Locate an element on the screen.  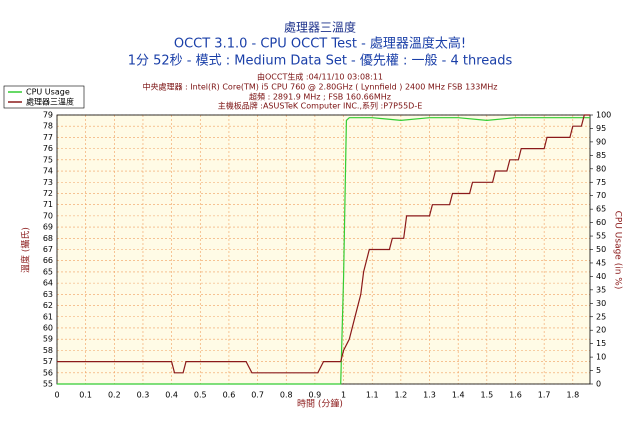
y-tick-label: 71 is located at coordinates (48, 204).